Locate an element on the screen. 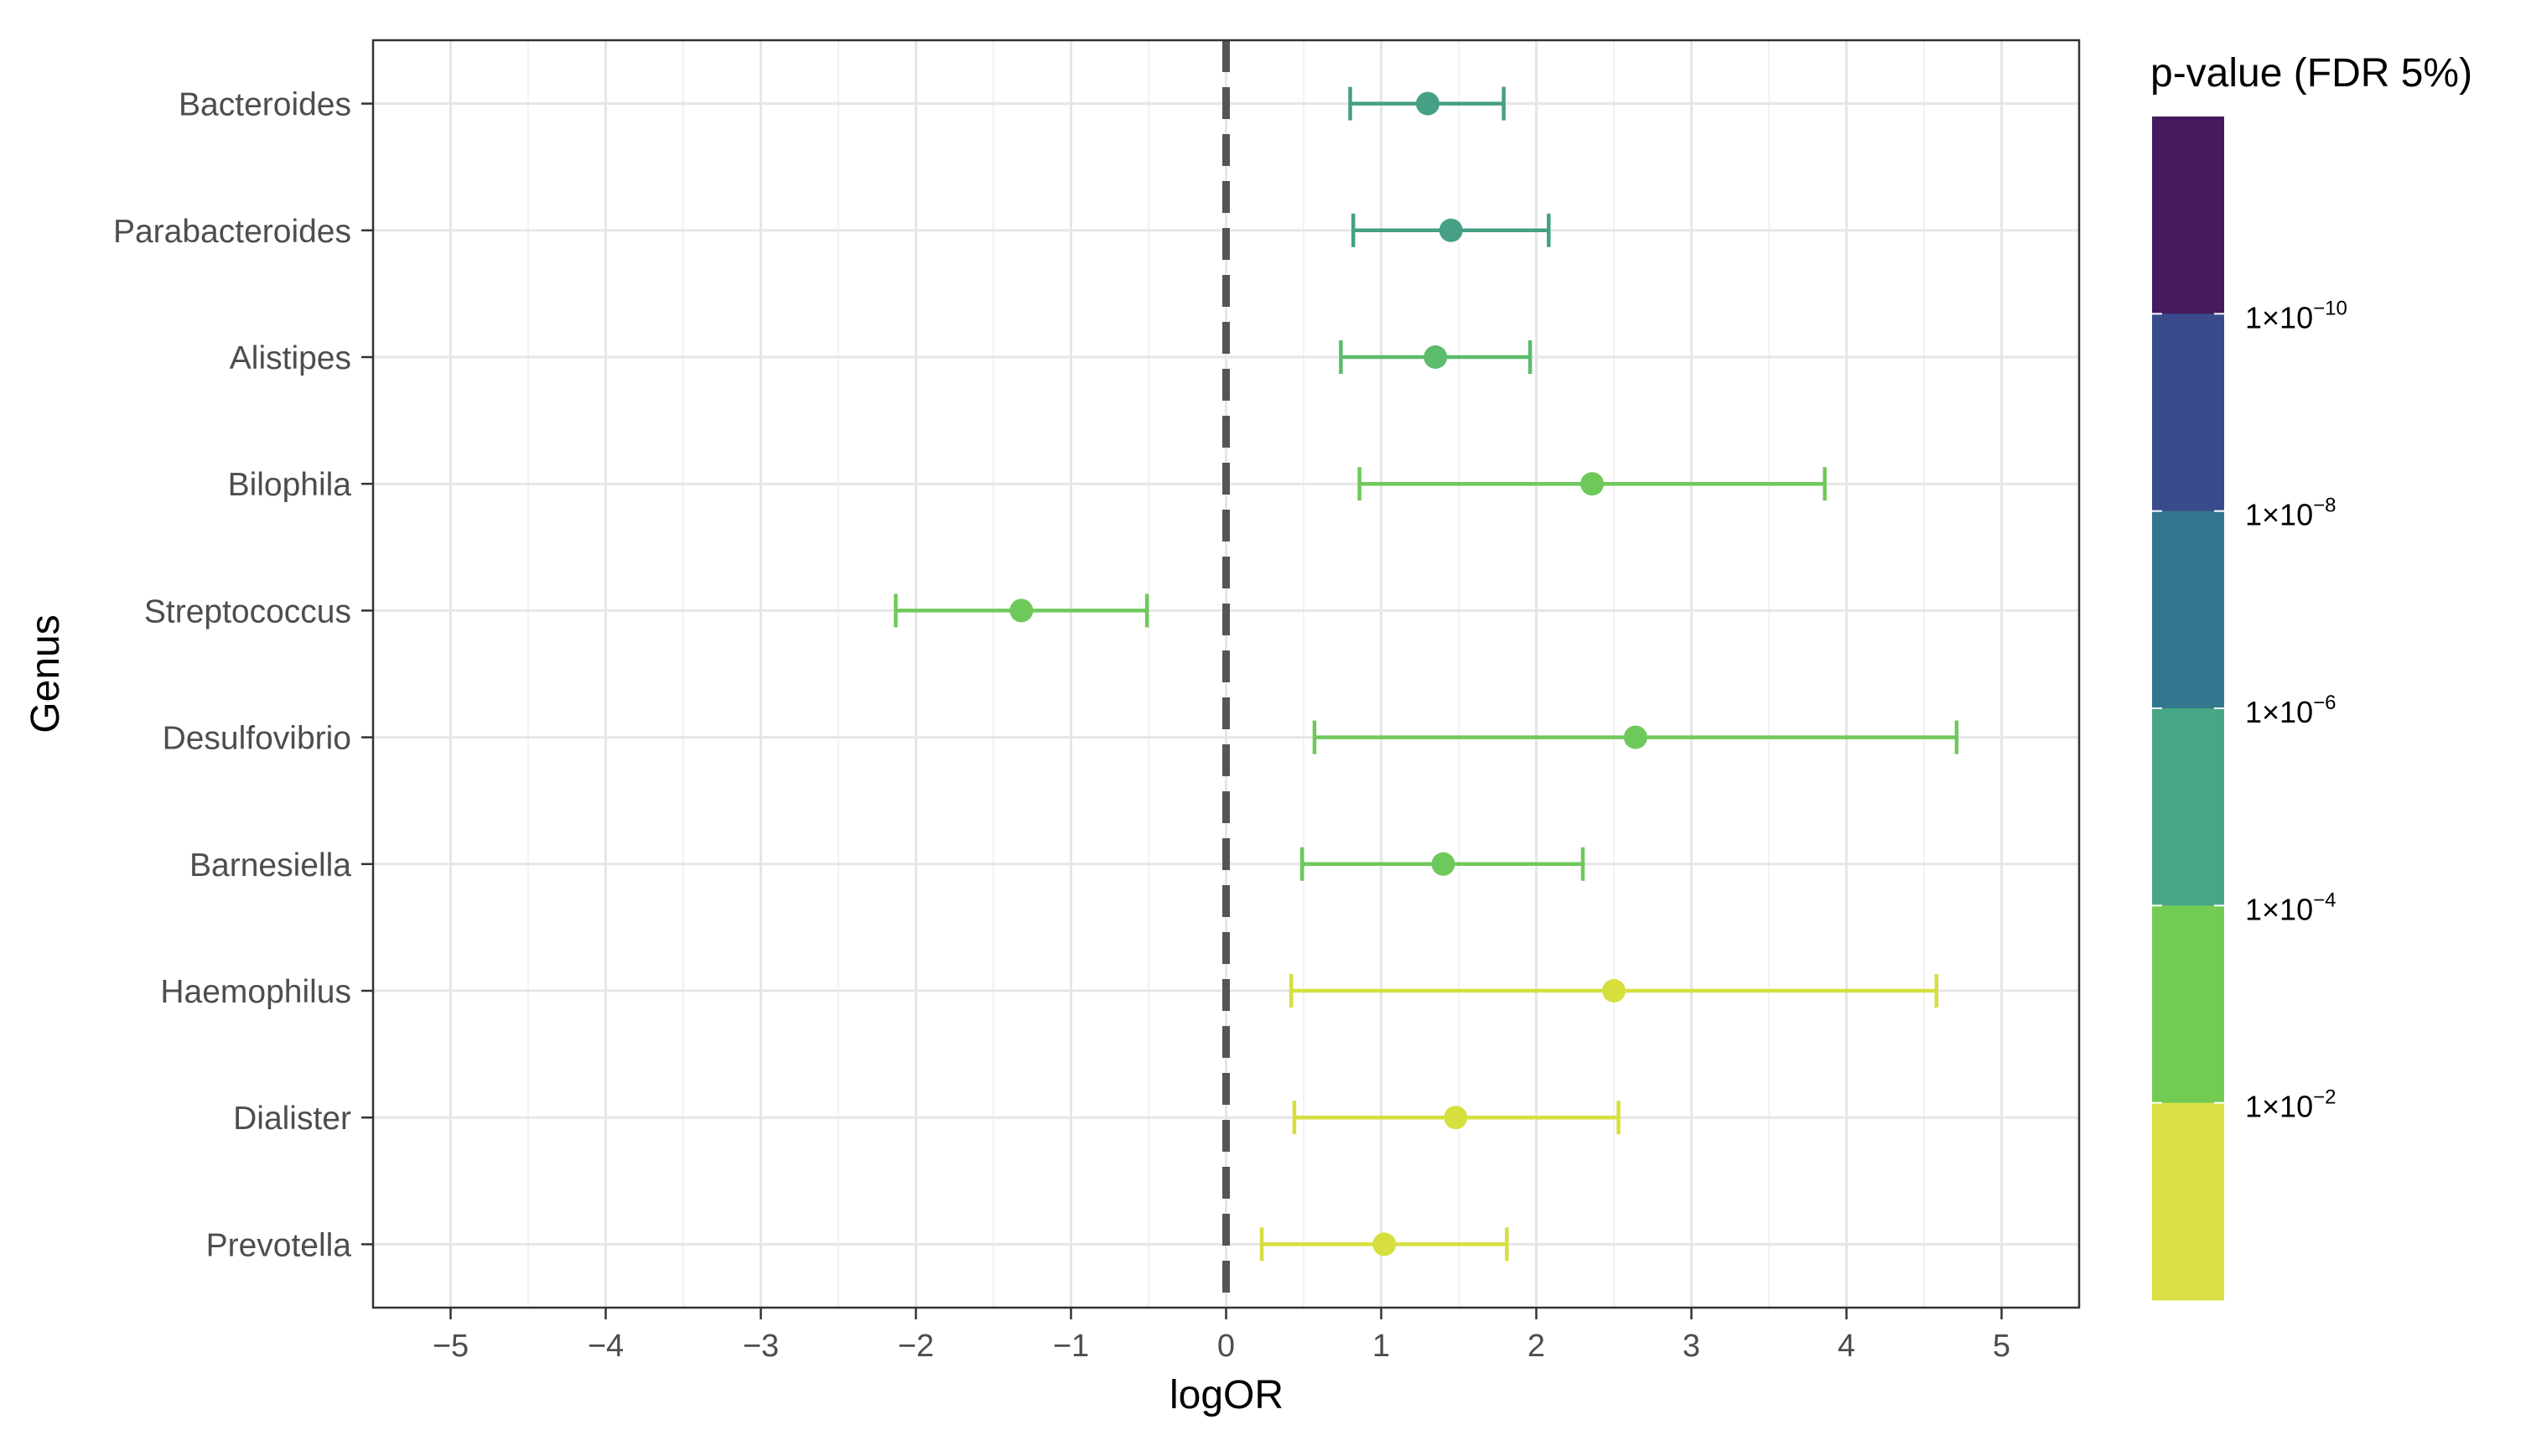 The height and width of the screenshot is (1456, 2531). legend-label: 1×10⁻⁸ is located at coordinates (2290, 513).